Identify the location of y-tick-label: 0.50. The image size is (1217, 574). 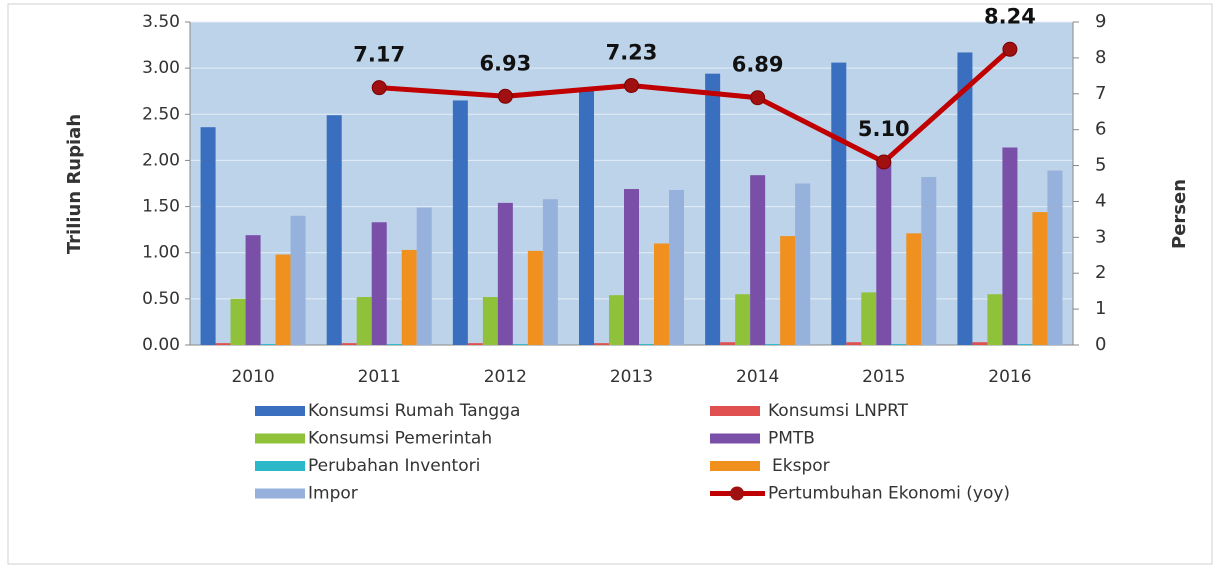
(161, 299).